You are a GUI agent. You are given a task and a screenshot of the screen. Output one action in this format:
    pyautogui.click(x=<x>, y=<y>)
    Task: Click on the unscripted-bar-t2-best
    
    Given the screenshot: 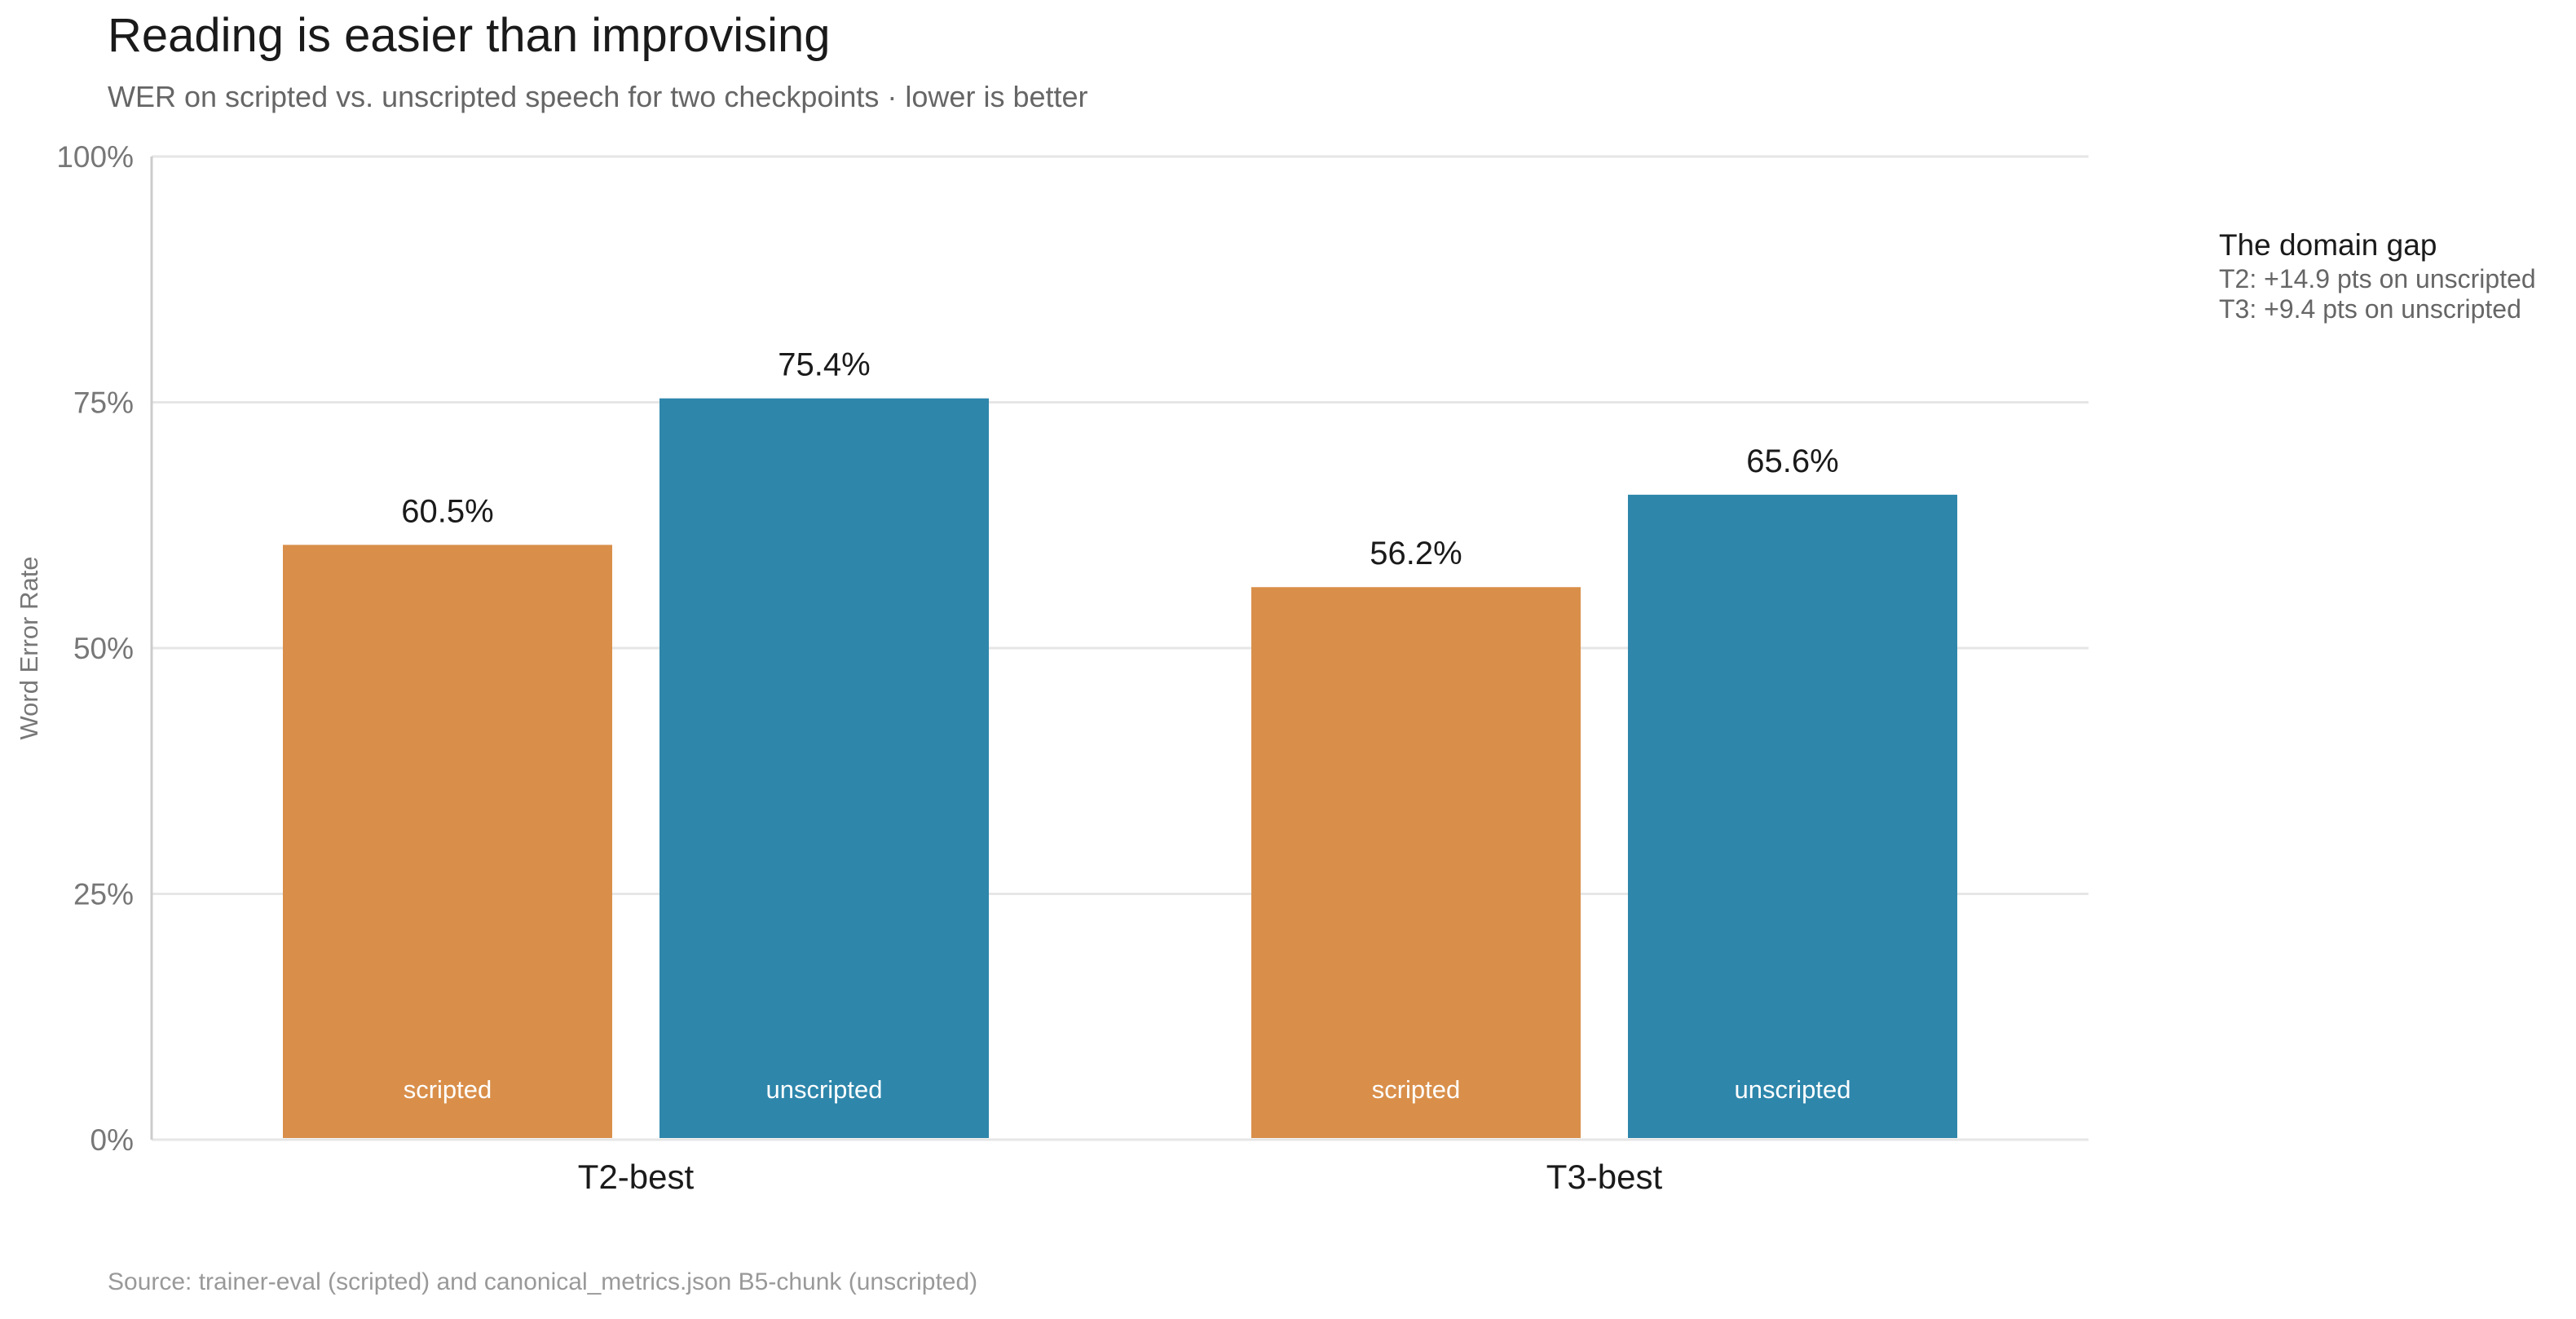 What is the action you would take?
    pyautogui.click(x=824, y=768)
    